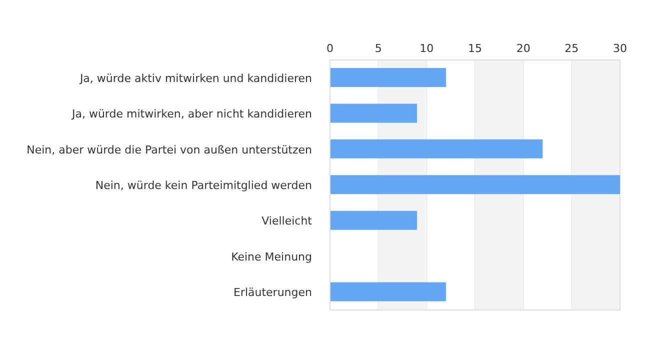 The width and height of the screenshot is (650, 340). What do you see at coordinates (191, 114) in the screenshot?
I see `y-tick-label: Ja, würde mitwirken, aber nicht kandidieren` at bounding box center [191, 114].